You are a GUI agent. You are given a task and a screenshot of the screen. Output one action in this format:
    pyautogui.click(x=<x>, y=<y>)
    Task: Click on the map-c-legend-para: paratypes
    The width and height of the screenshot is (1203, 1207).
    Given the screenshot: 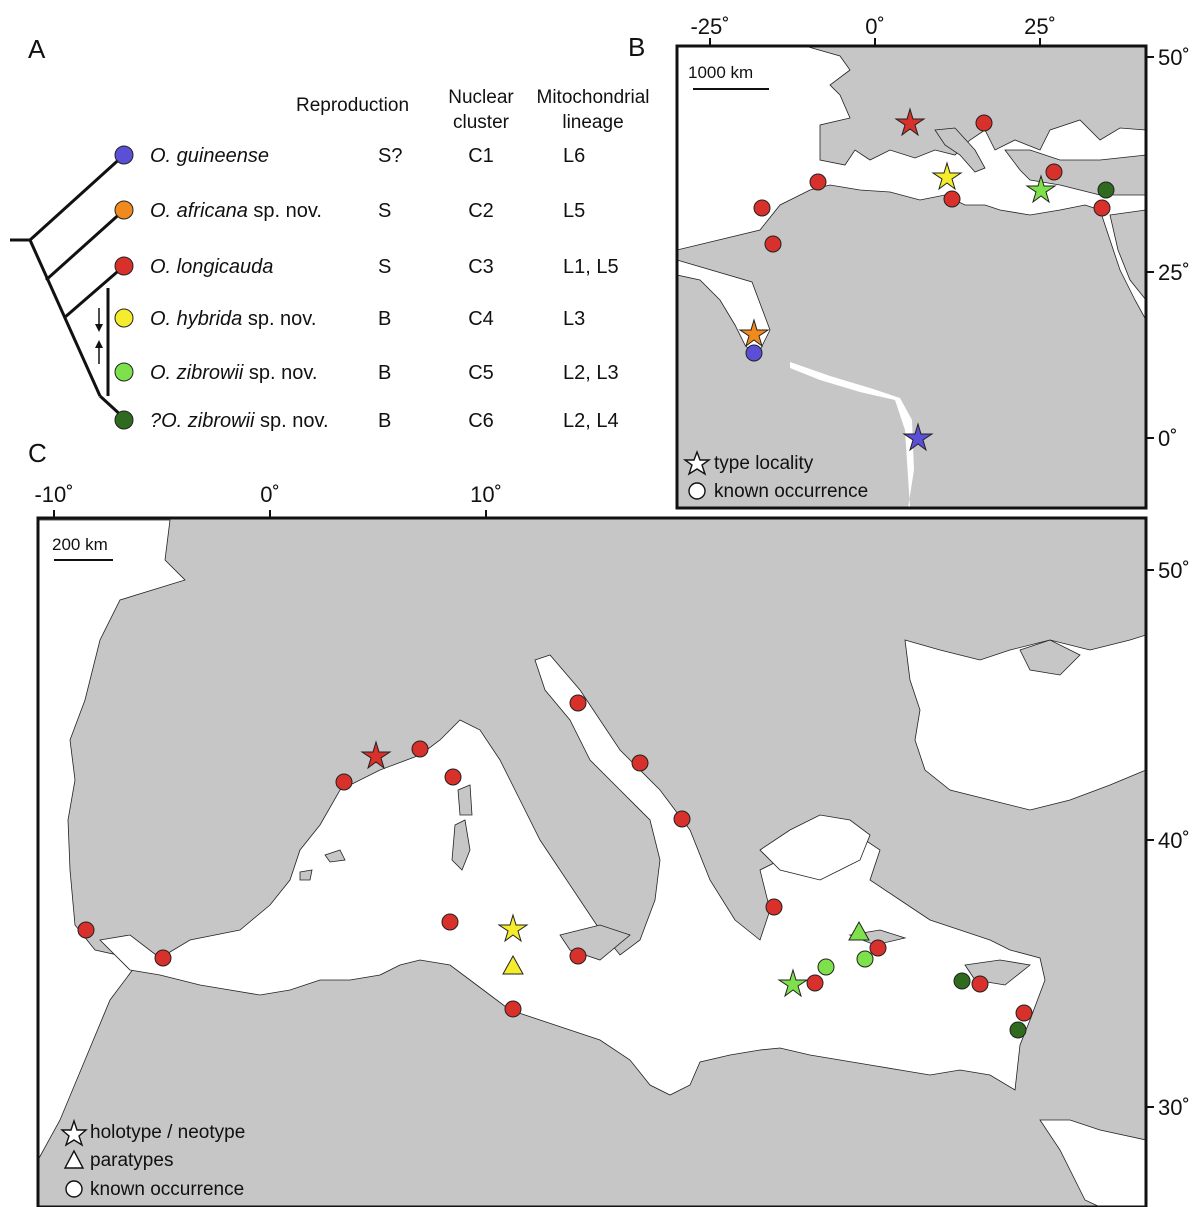 What is the action you would take?
    pyautogui.click(x=131, y=1160)
    